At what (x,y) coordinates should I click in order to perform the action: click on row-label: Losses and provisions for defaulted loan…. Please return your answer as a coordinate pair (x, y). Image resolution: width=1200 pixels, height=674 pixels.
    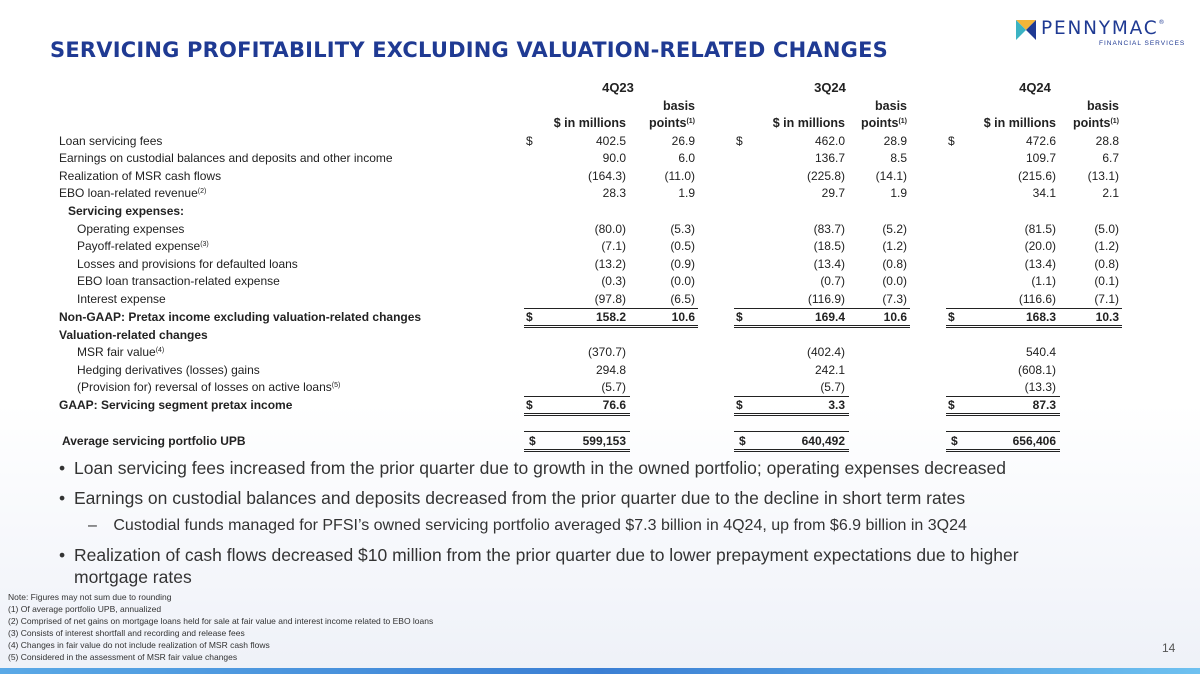
    Looking at the image, I should click on (187, 264).